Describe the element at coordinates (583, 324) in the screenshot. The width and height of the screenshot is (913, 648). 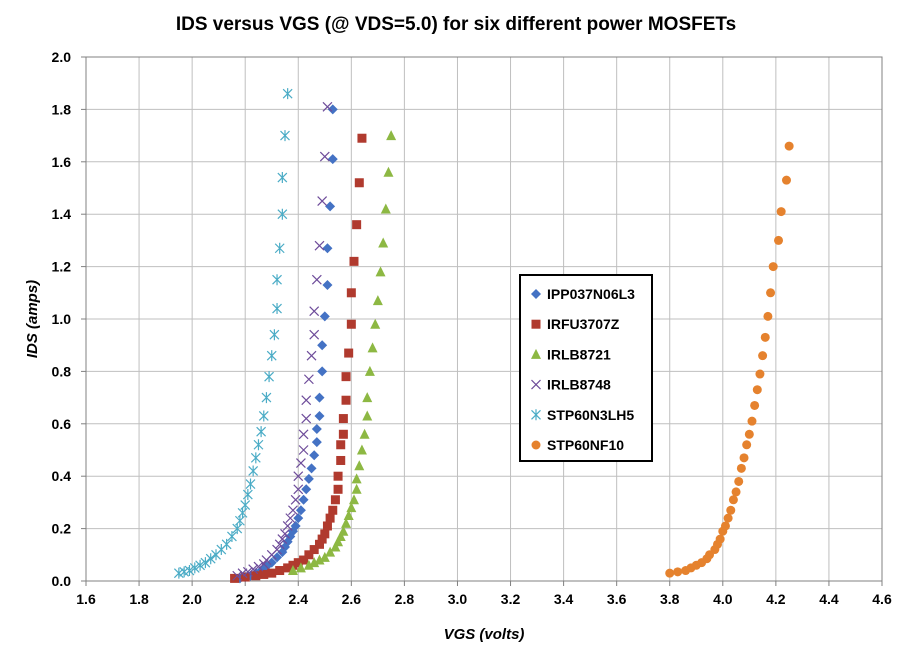
I see `legend-label: IRFU3707Z` at that location.